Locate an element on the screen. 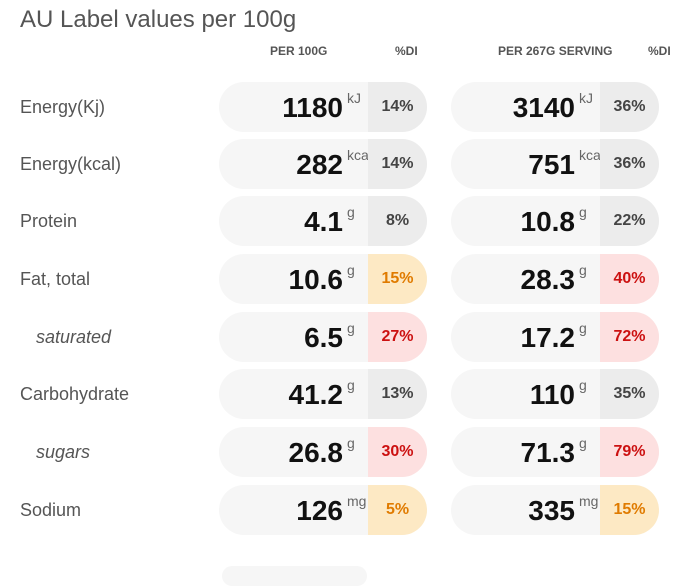 The image size is (698, 586). table-row: Energy(Kj) 1180 kJ 14% 3140 kJ 36% is located at coordinates (349, 107).